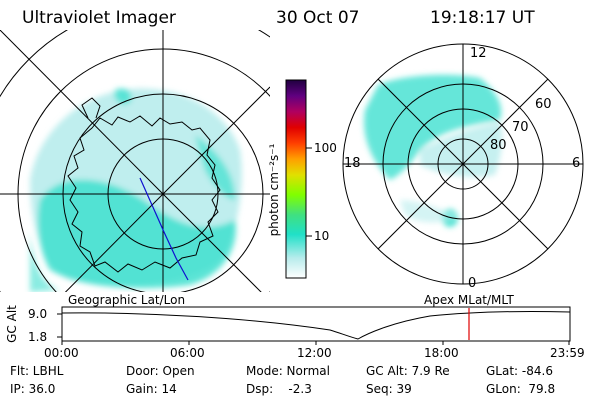 This screenshot has height=400, width=600. Describe the element at coordinates (37, 371) in the screenshot. I see `filter-info: Flt: LBHL` at that location.